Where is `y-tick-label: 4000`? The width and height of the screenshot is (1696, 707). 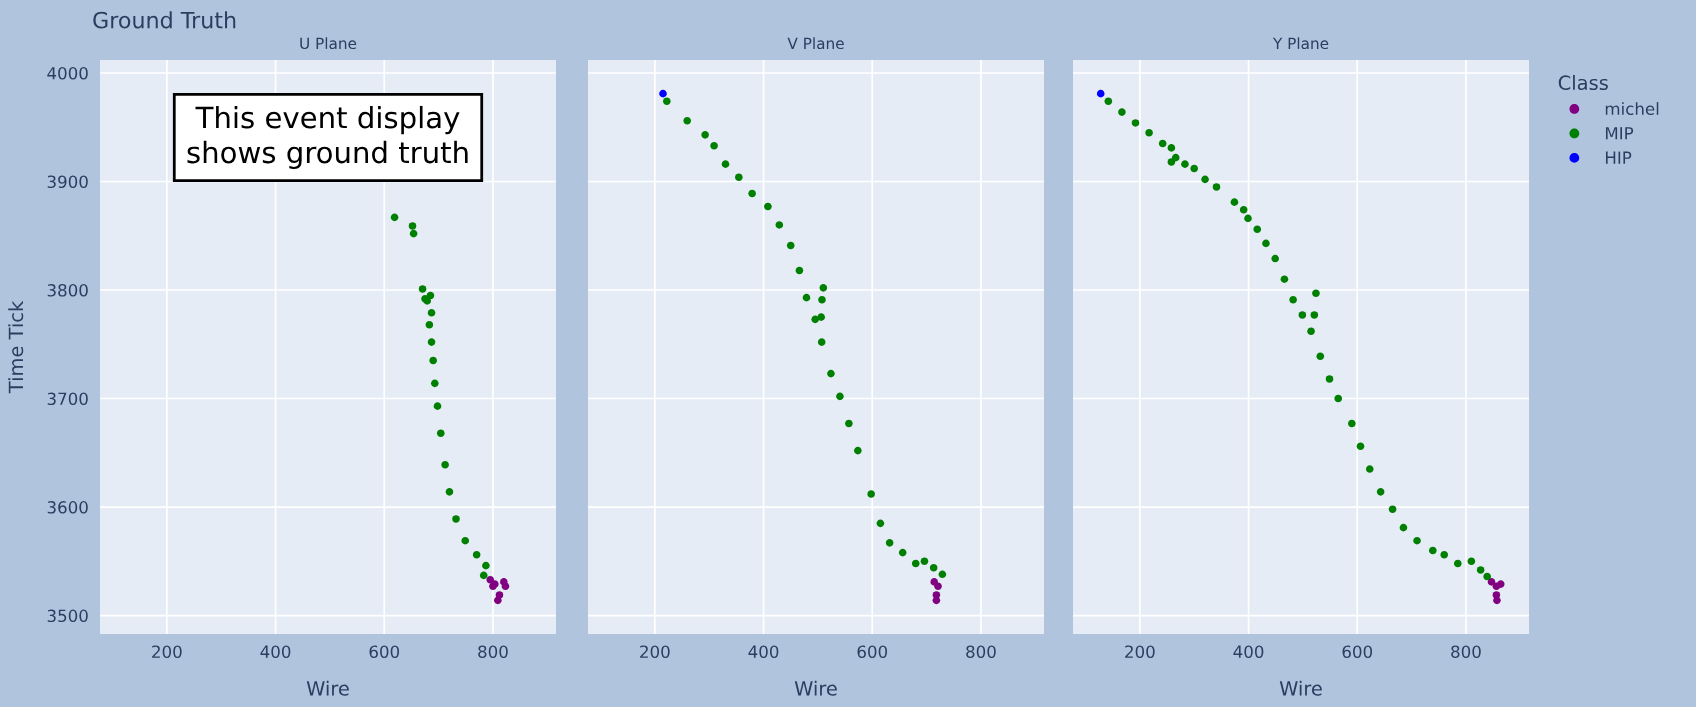 y-tick-label: 4000 is located at coordinates (67, 73).